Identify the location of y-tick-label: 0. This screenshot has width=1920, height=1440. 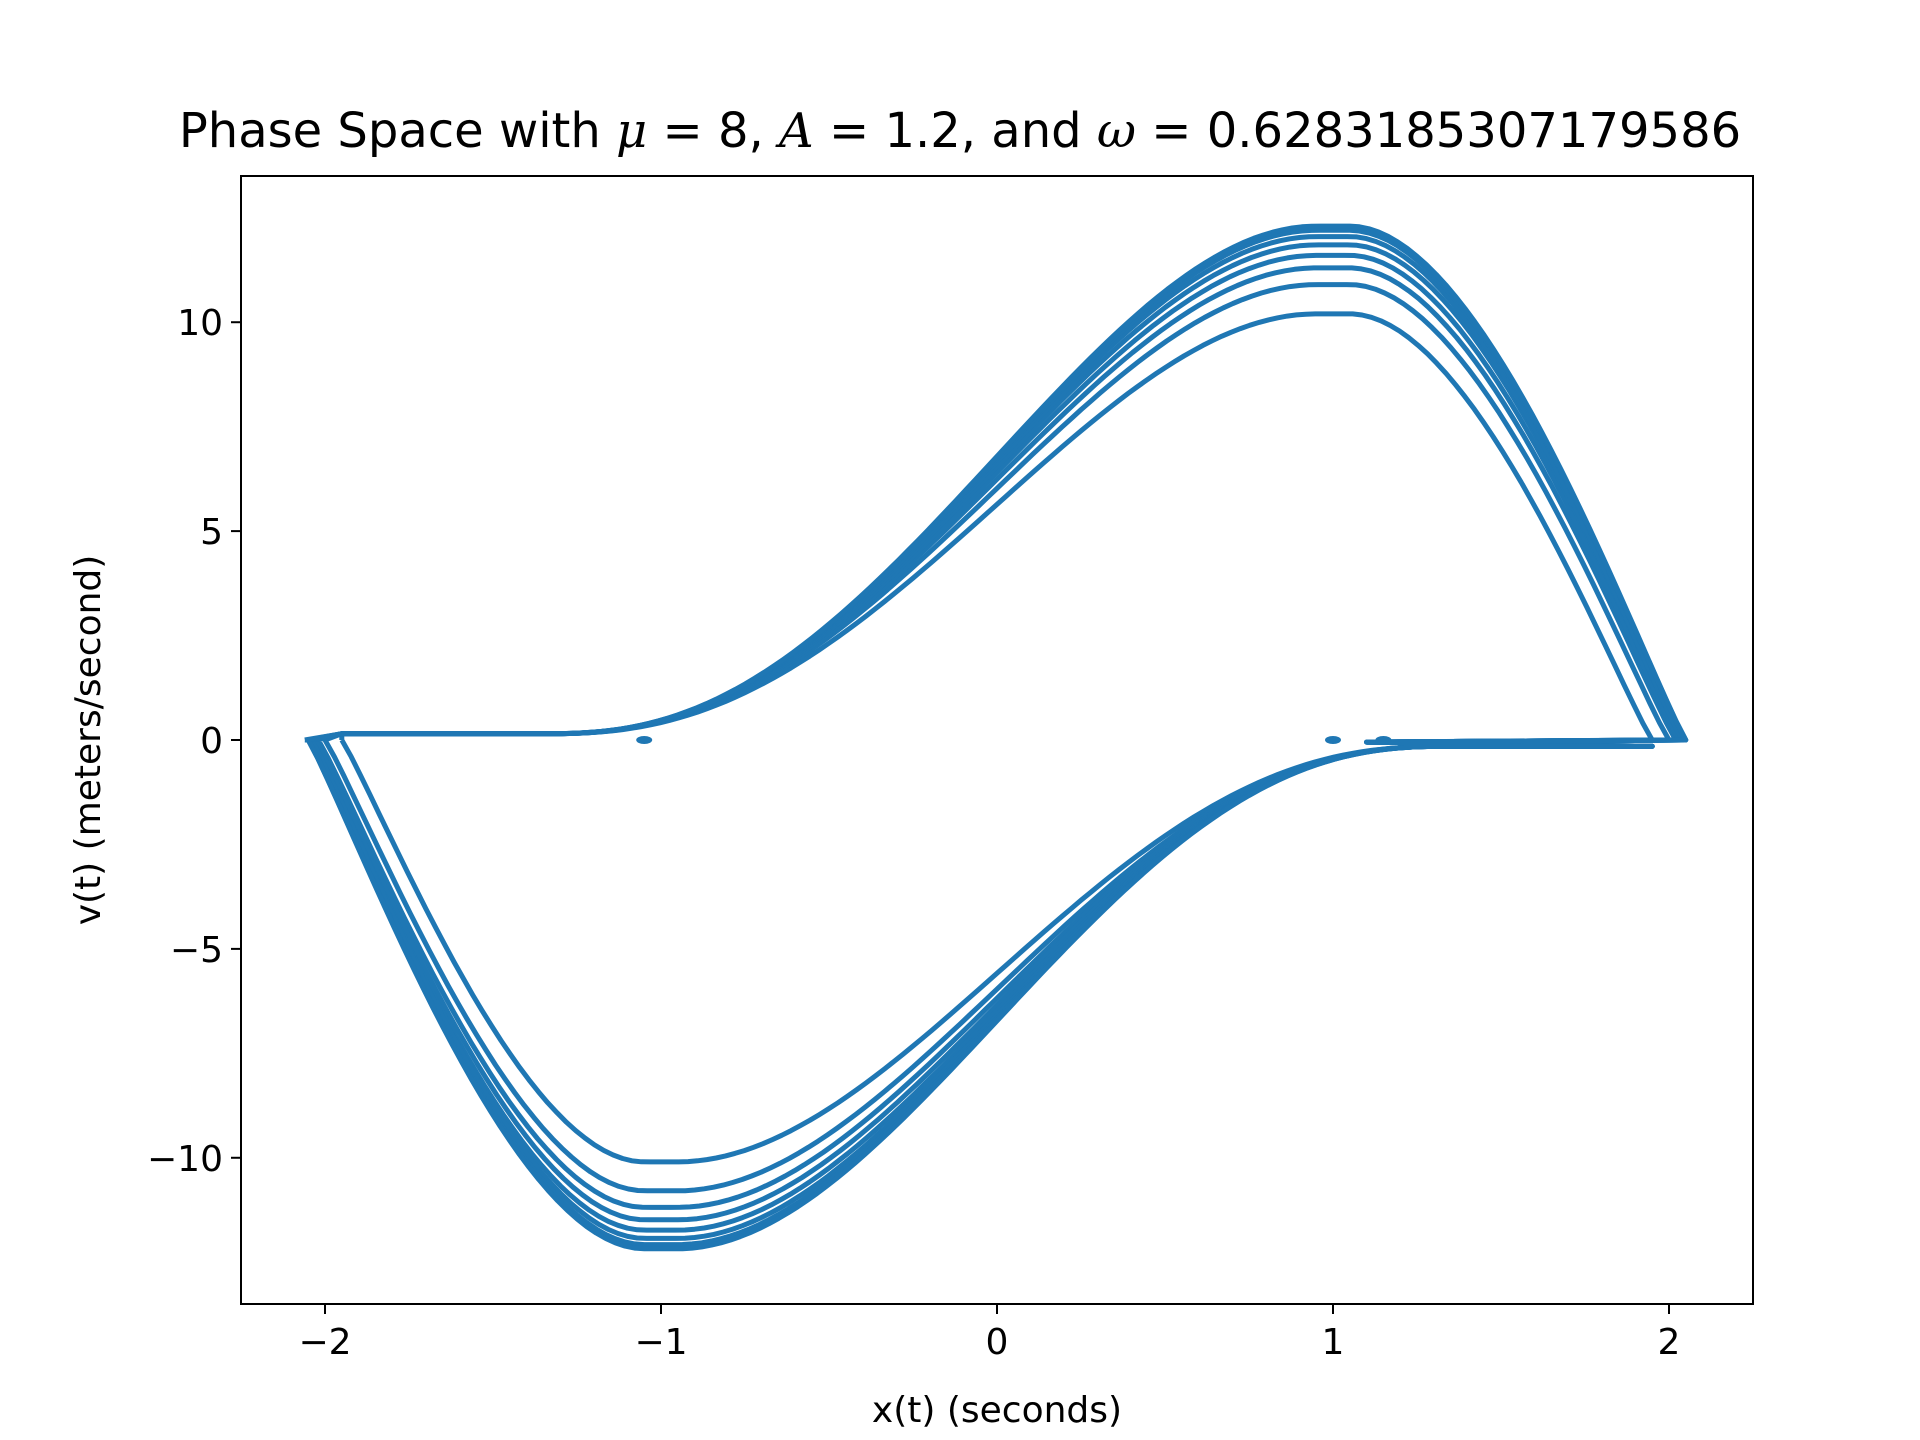
(211, 741).